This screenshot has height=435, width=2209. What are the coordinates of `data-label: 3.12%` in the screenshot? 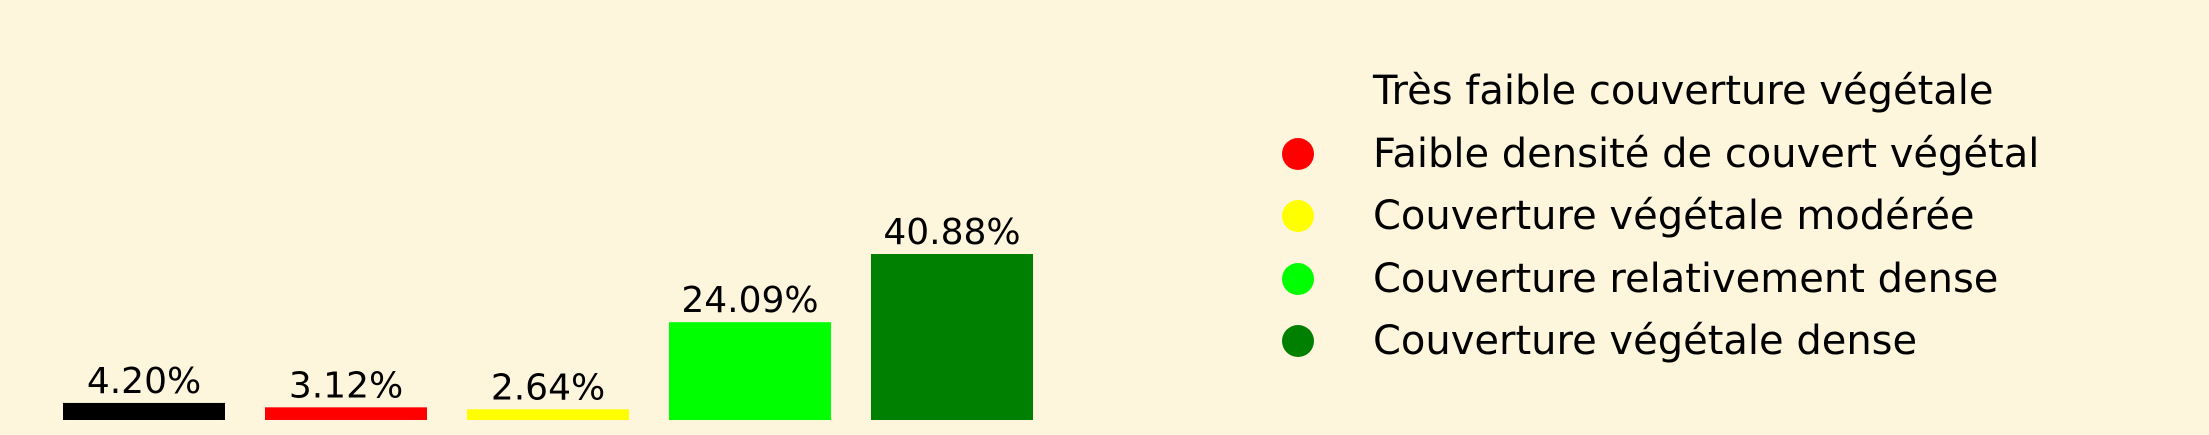 It's located at (346, 385).